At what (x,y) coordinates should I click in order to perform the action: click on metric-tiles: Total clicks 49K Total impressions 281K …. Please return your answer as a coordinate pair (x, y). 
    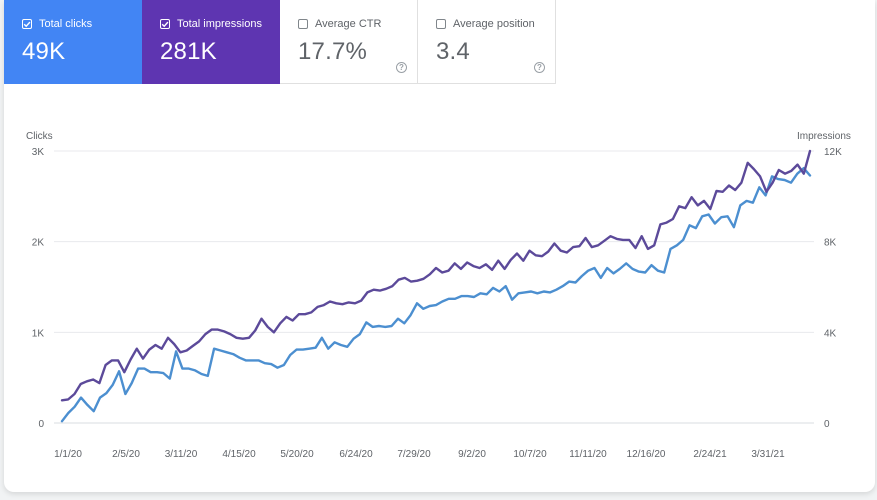
    Looking at the image, I should click on (280, 42).